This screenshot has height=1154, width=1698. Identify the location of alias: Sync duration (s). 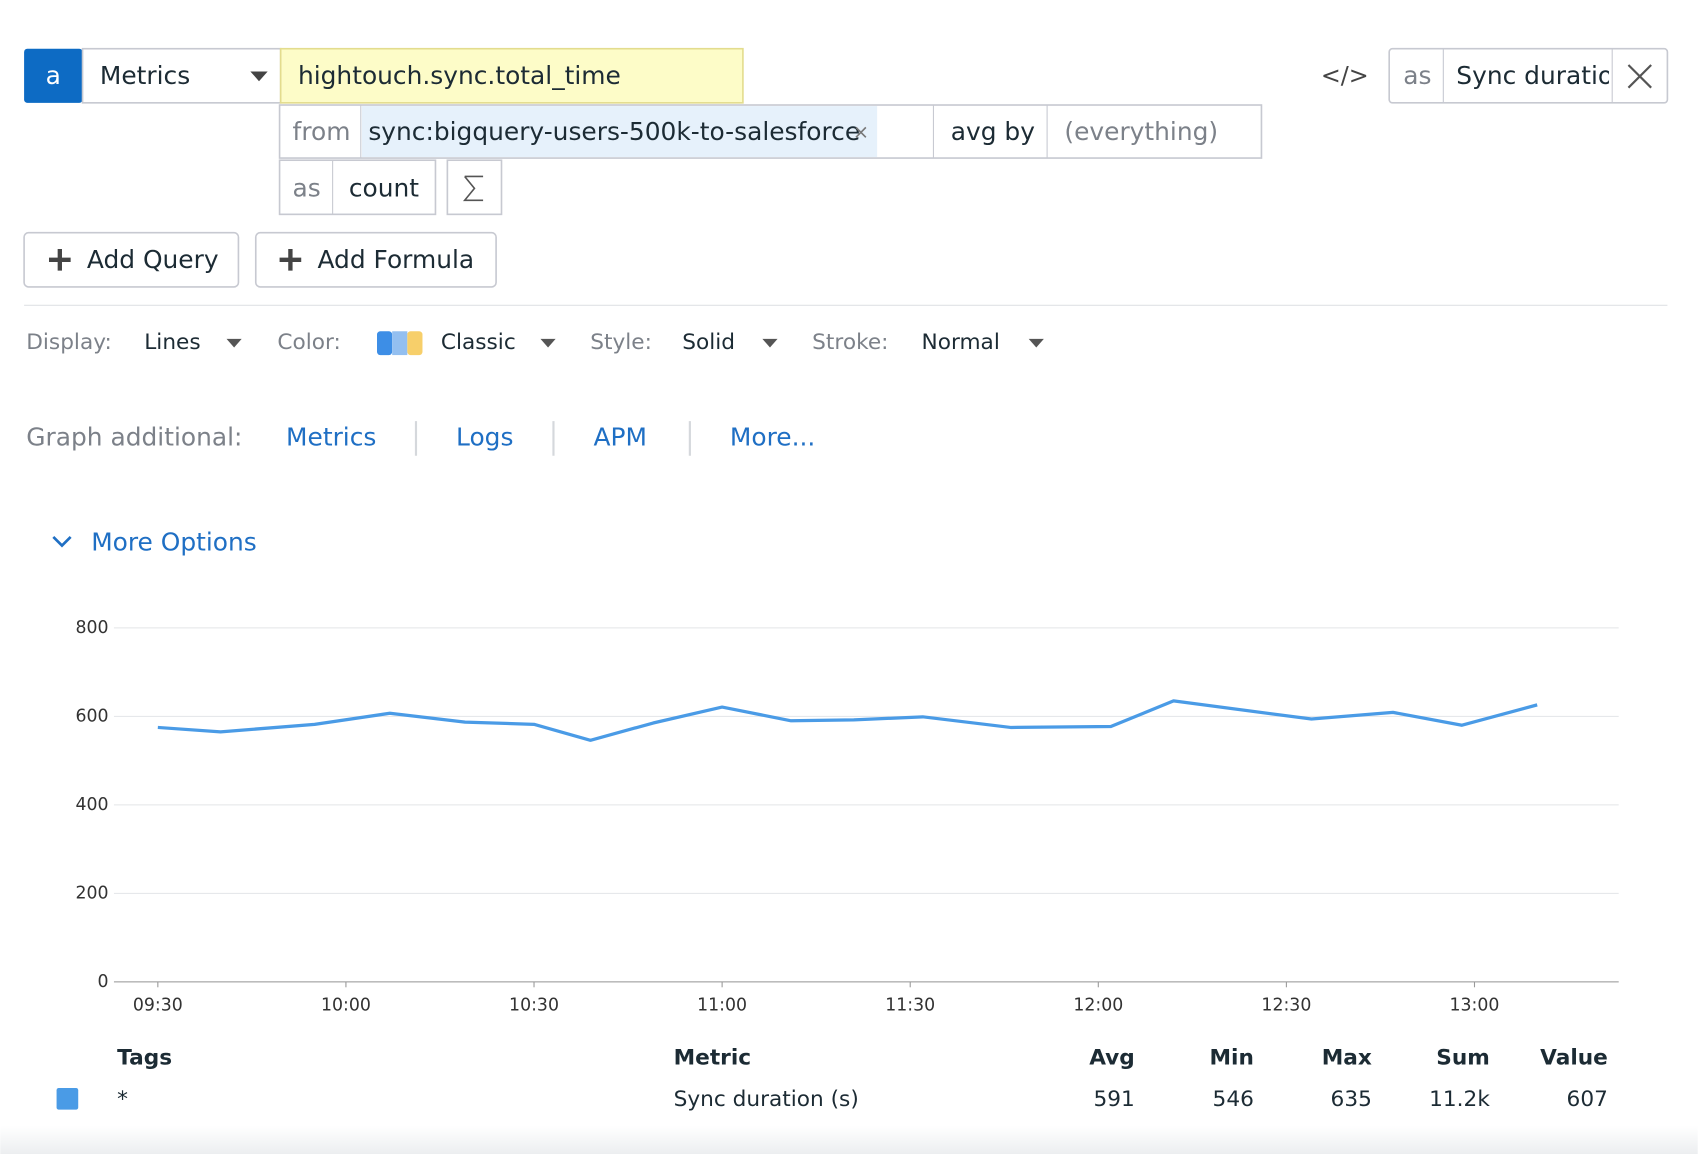
(1562, 75).